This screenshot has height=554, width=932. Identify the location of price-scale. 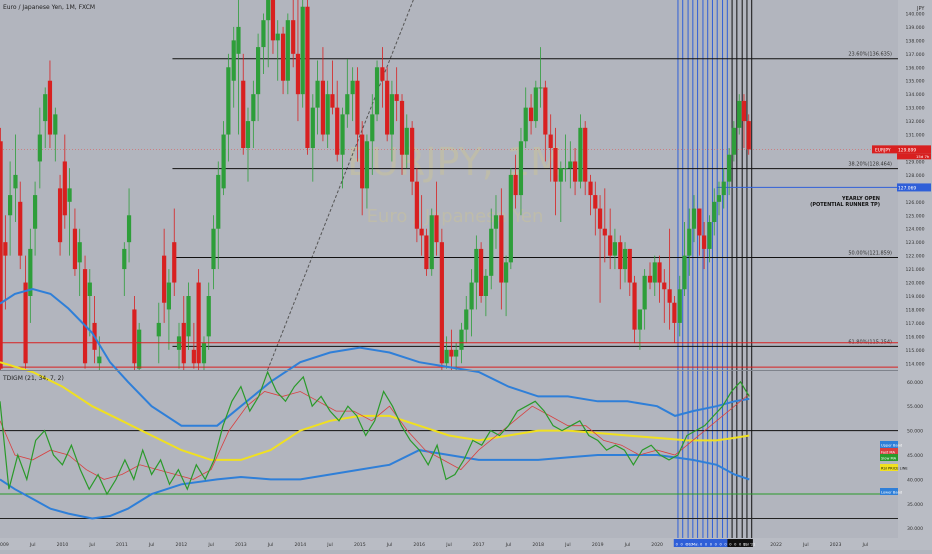
(915, 275).